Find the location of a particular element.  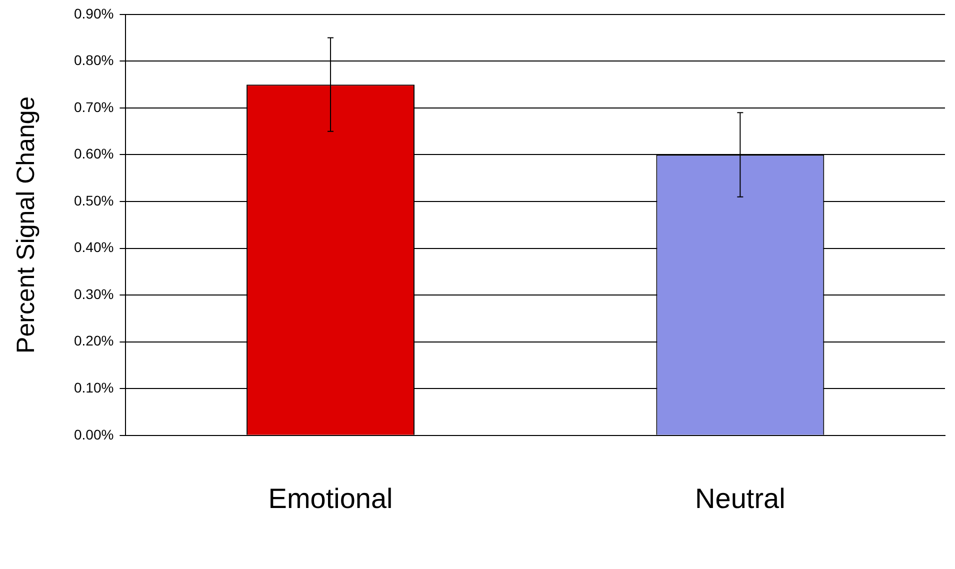

x-tick-label: Emotional is located at coordinates (330, 498).